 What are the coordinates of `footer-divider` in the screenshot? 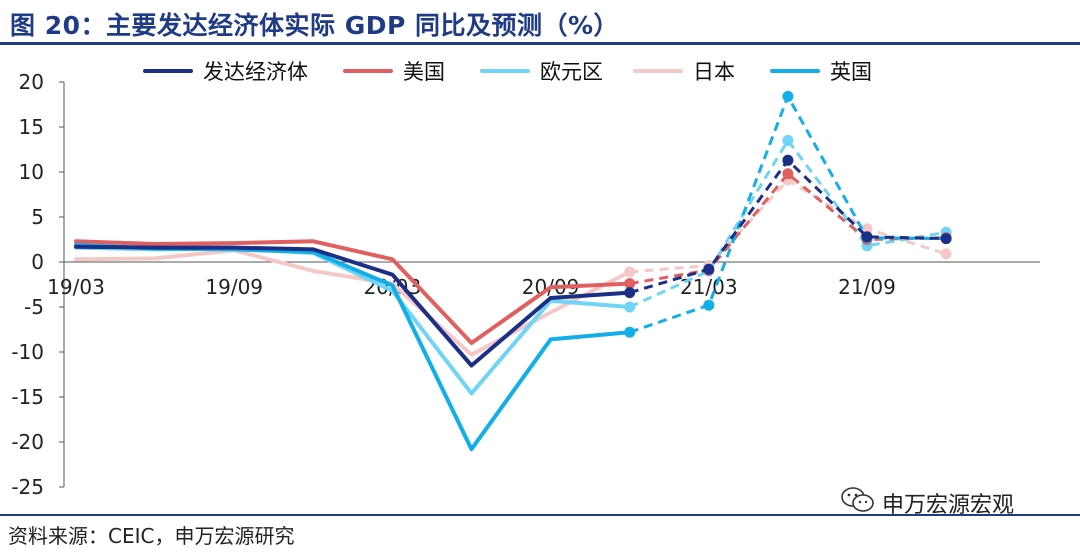 It's located at (540, 515).